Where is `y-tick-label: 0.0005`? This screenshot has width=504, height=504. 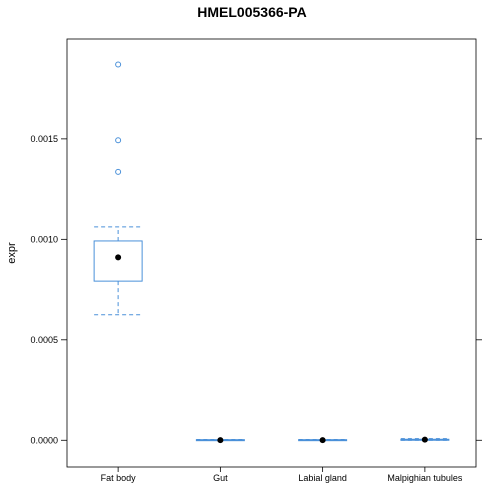
y-tick-label: 0.0005 is located at coordinates (44, 340).